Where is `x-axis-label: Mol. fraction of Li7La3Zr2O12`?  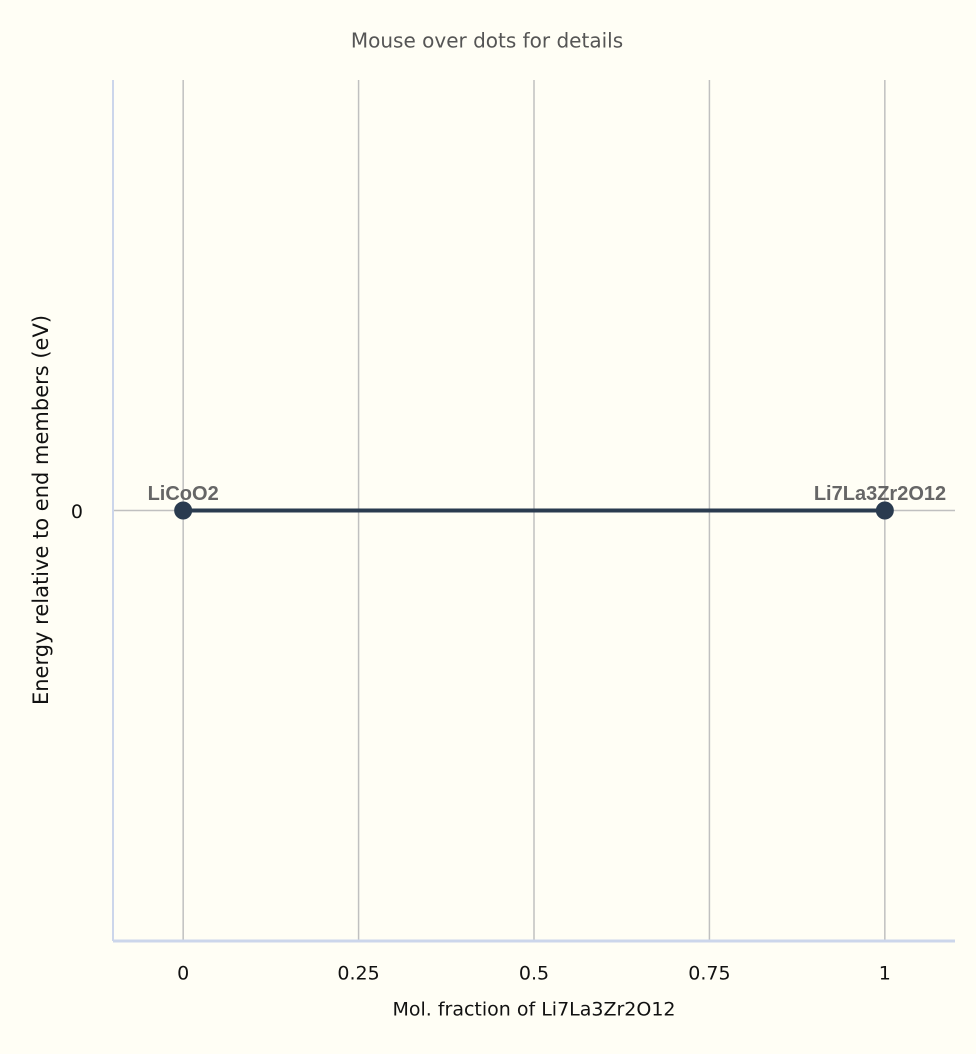 x-axis-label: Mol. fraction of Li7La3Zr2O12 is located at coordinates (533, 1010).